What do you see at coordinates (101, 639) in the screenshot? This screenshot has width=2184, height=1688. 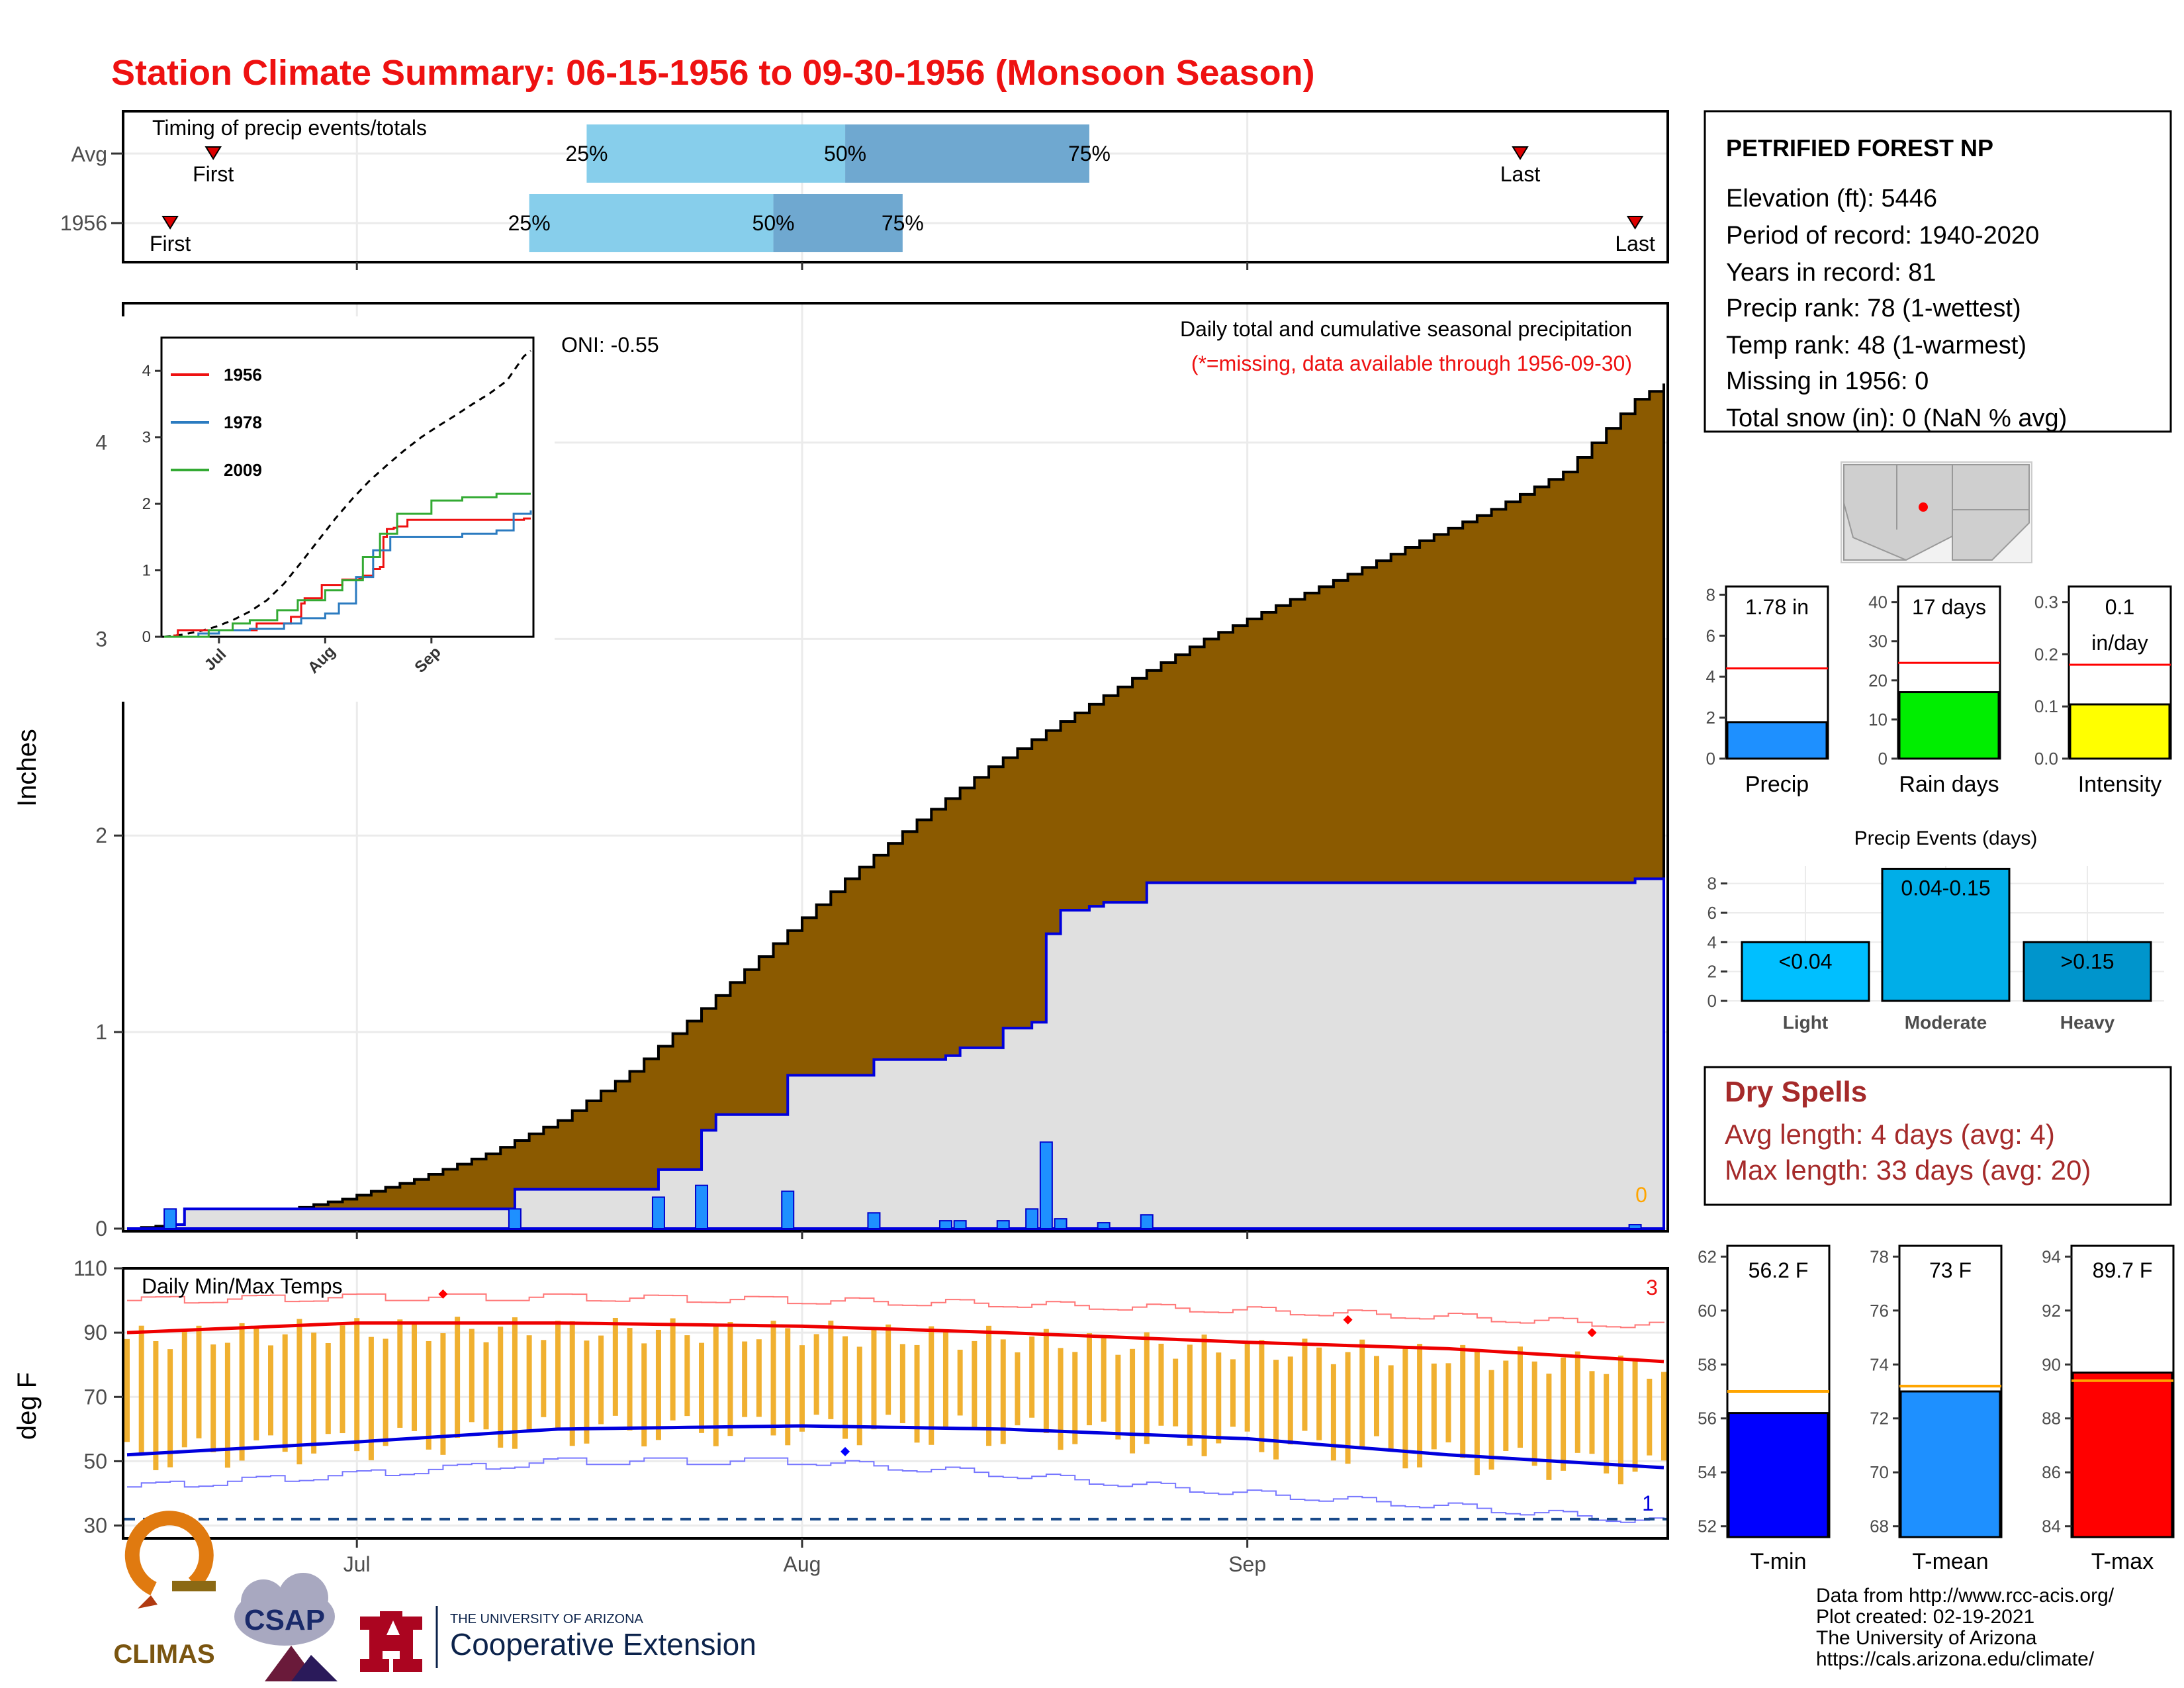 I see `precip-y-tick: 3` at bounding box center [101, 639].